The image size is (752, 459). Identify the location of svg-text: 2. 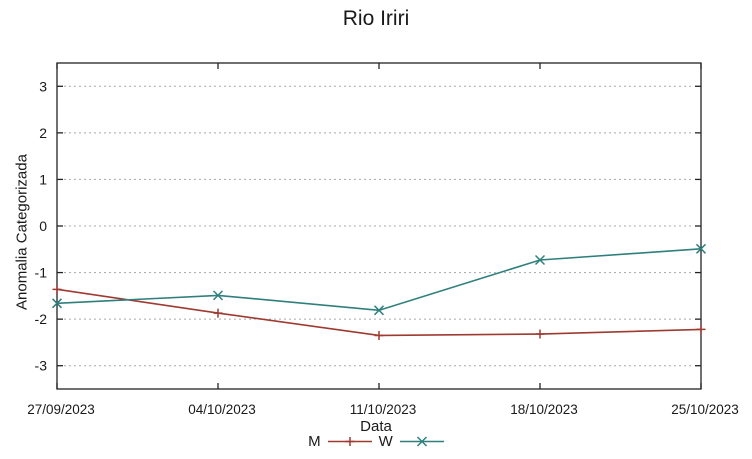
(43, 133).